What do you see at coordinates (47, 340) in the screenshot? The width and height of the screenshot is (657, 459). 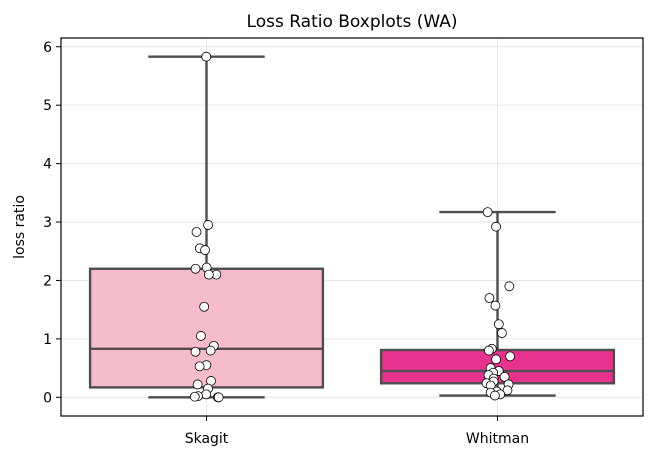 I see `y-tick-label: 1` at bounding box center [47, 340].